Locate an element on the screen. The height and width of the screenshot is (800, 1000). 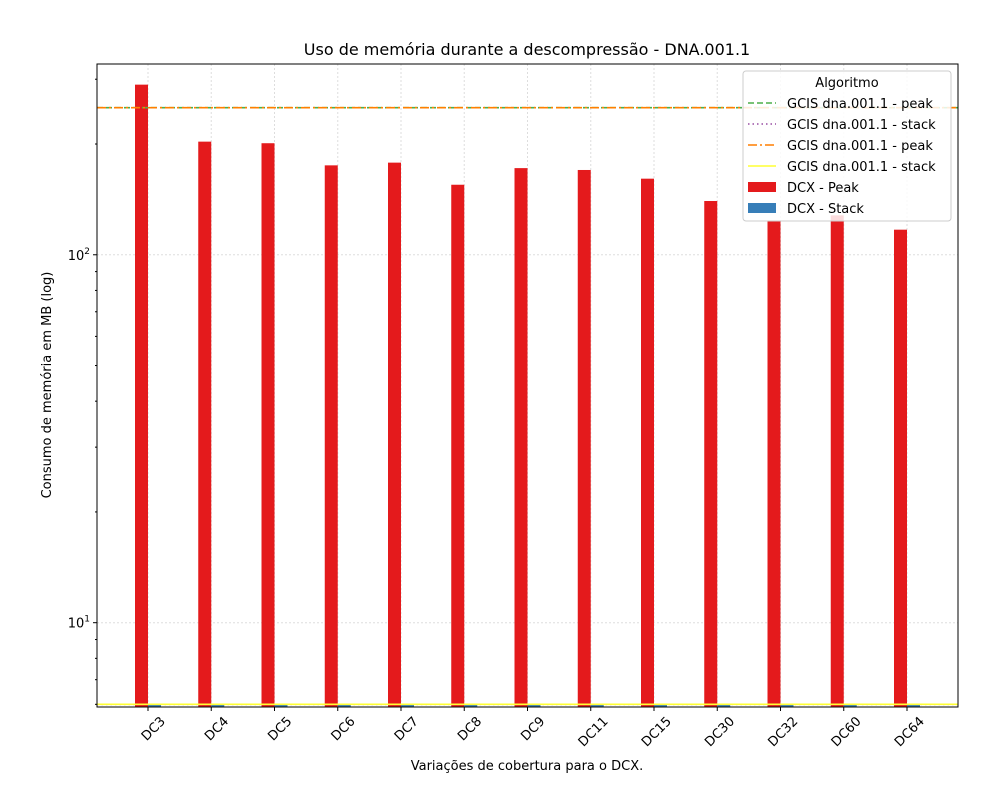
x-tick-label: DC5 is located at coordinates (280, 729).